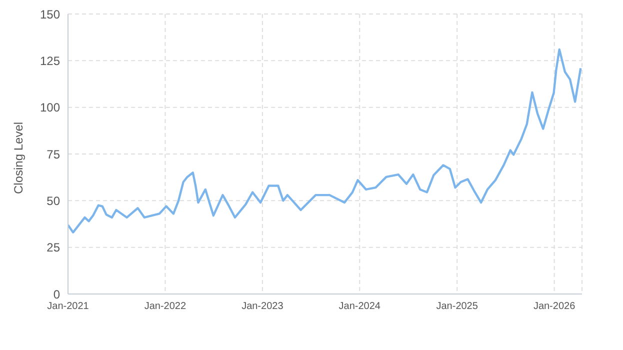 The height and width of the screenshot is (350, 623). Describe the element at coordinates (68, 306) in the screenshot. I see `x-tick-label: Jan-2021` at that location.